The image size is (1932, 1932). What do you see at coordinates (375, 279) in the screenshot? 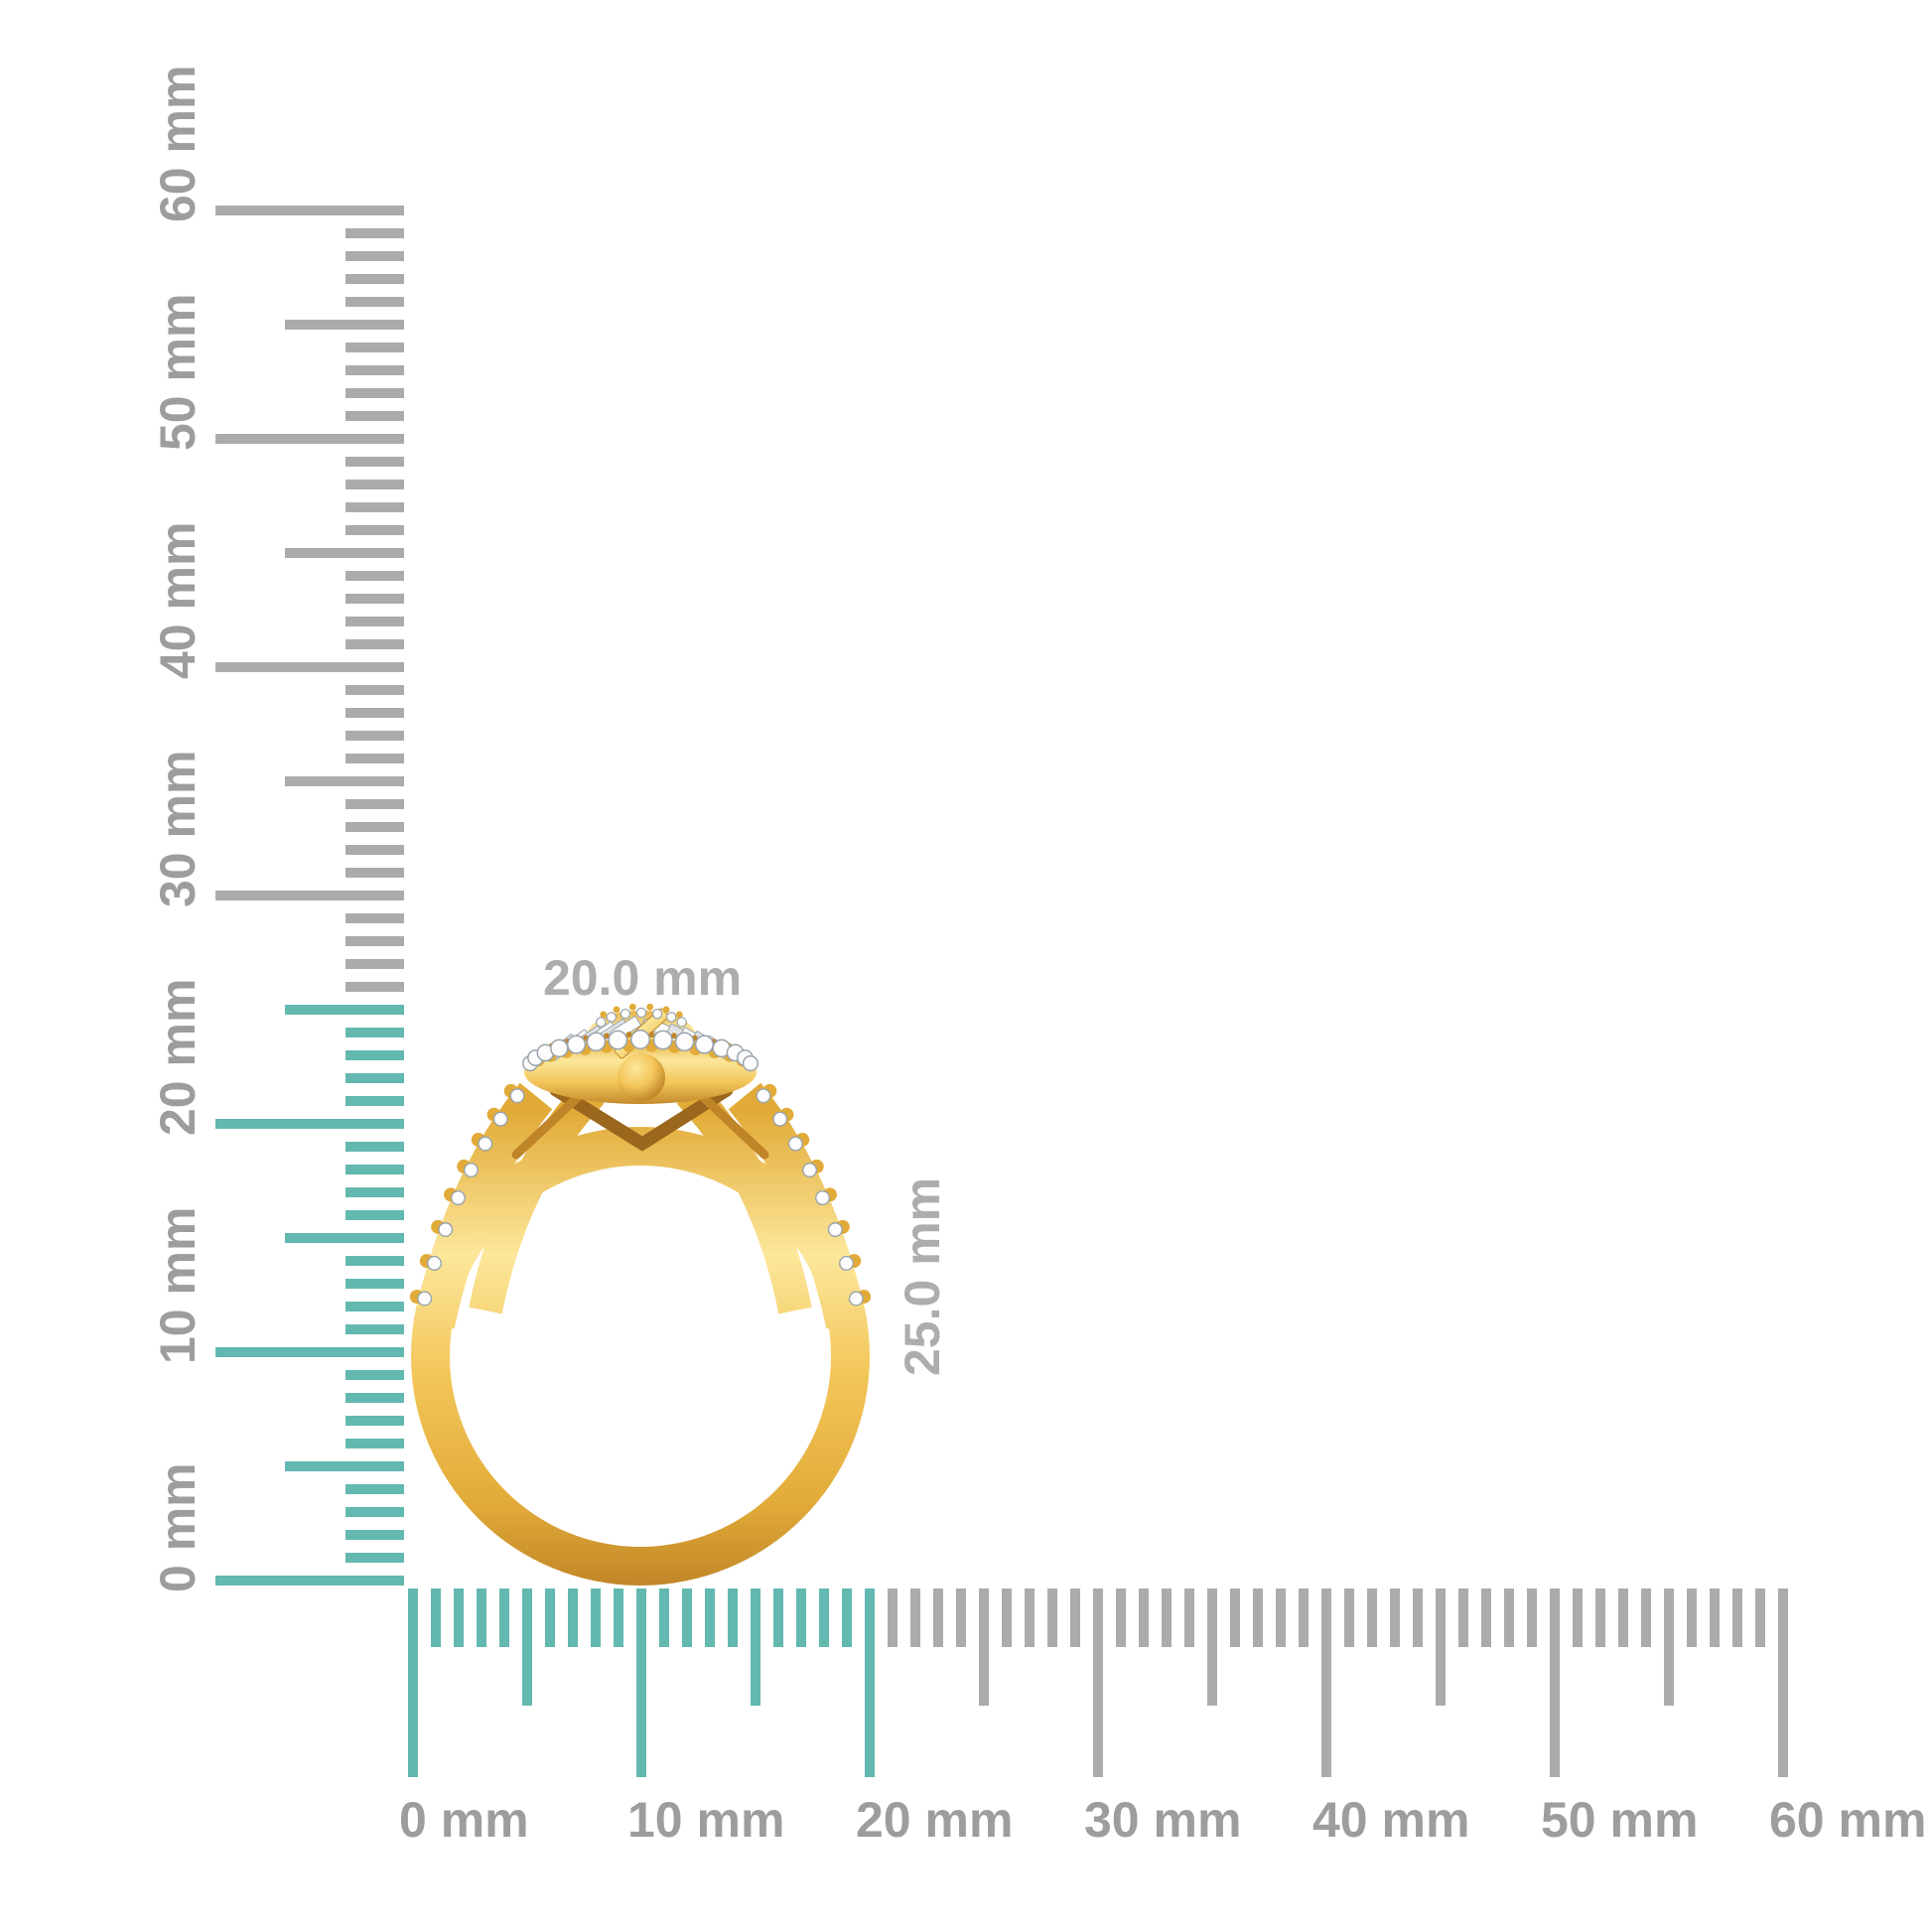
I see `vruler-tick-57mm` at bounding box center [375, 279].